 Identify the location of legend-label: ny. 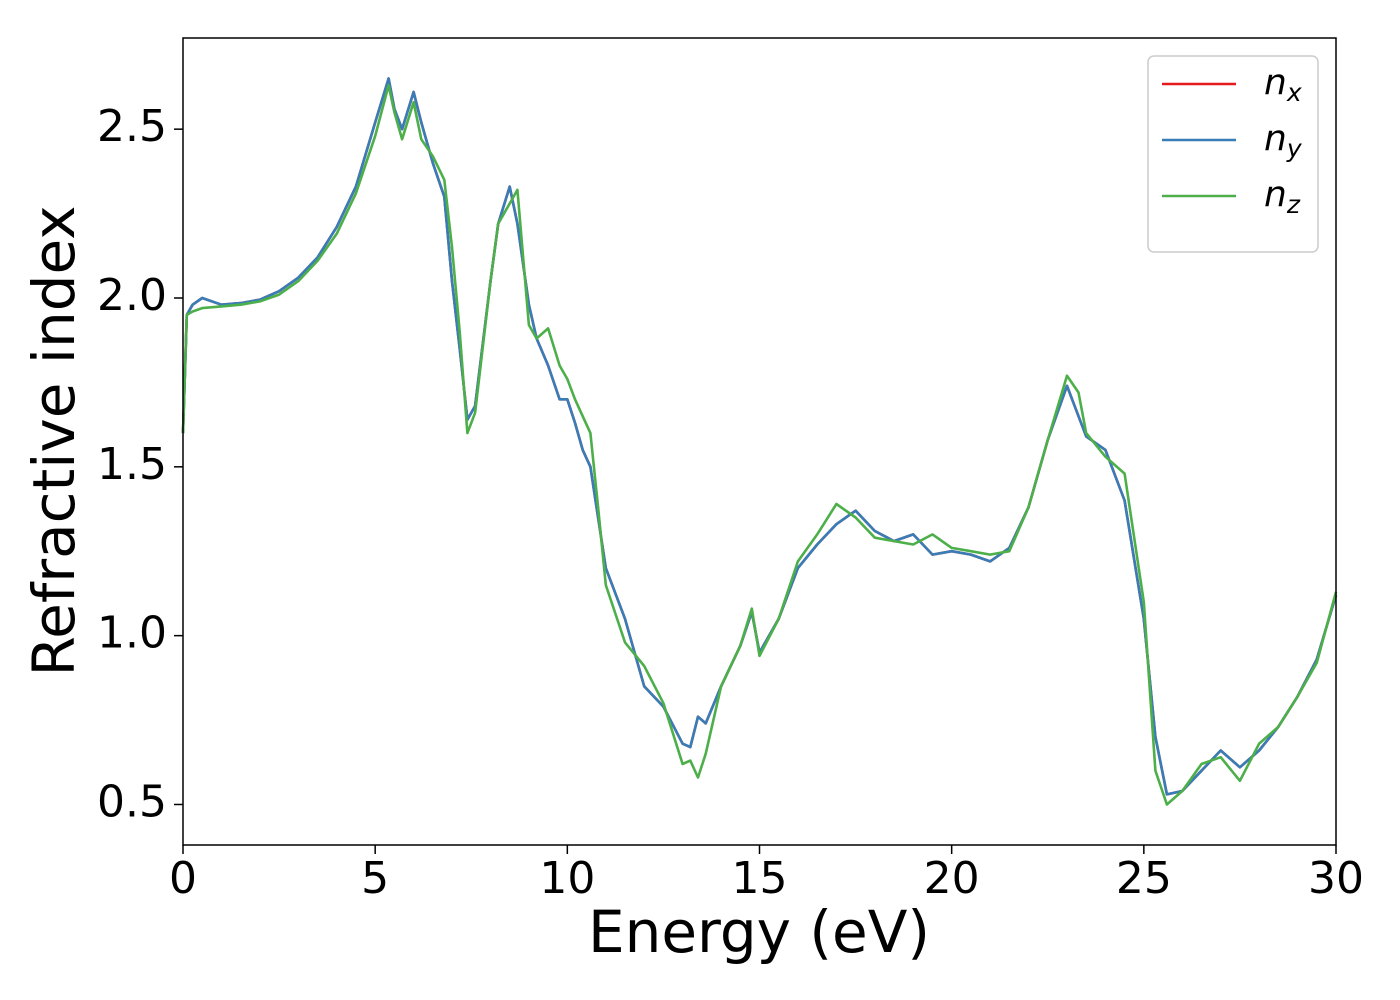
(1283, 140).